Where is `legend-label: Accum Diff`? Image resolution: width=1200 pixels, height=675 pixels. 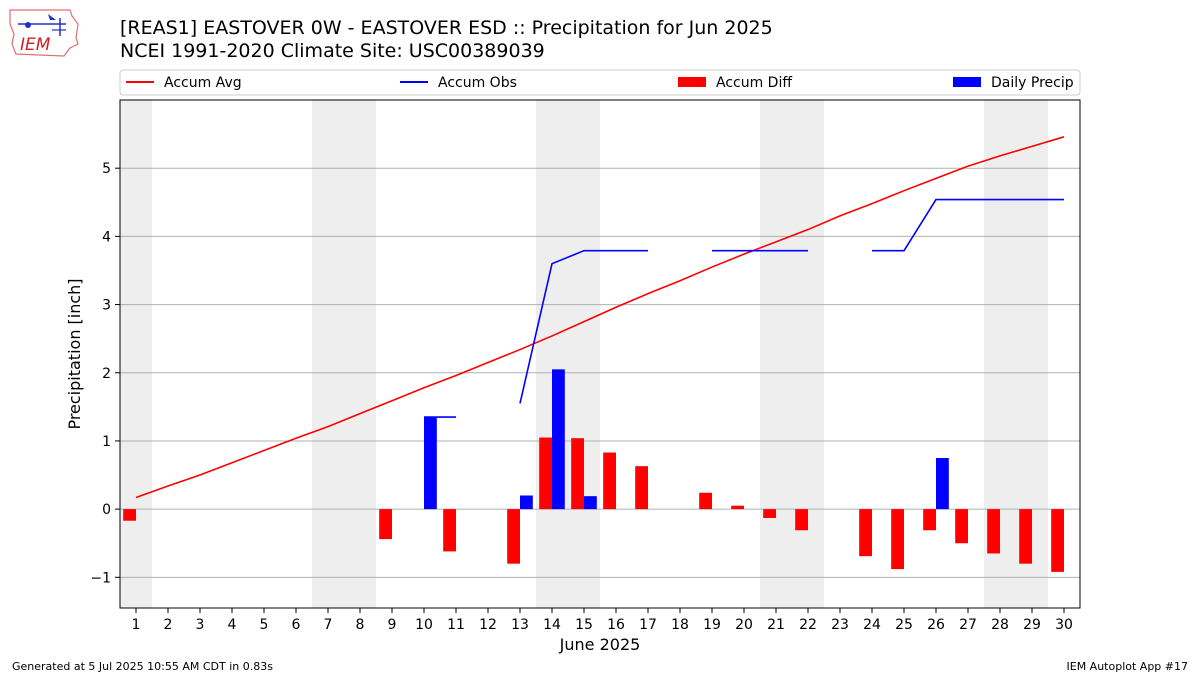
legend-label: Accum Diff is located at coordinates (754, 83).